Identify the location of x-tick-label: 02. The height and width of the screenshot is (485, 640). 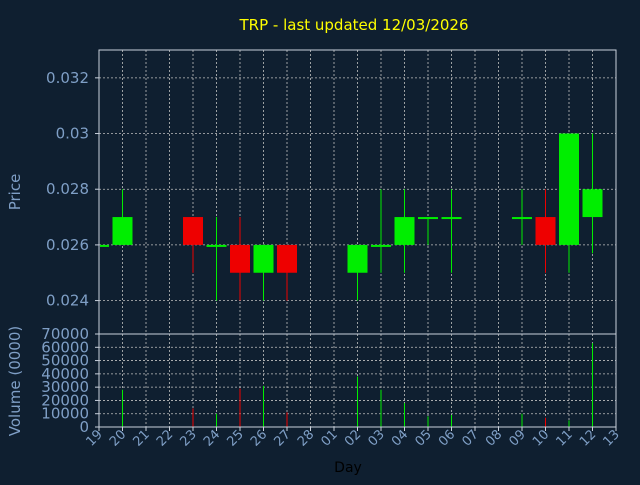
(353, 438).